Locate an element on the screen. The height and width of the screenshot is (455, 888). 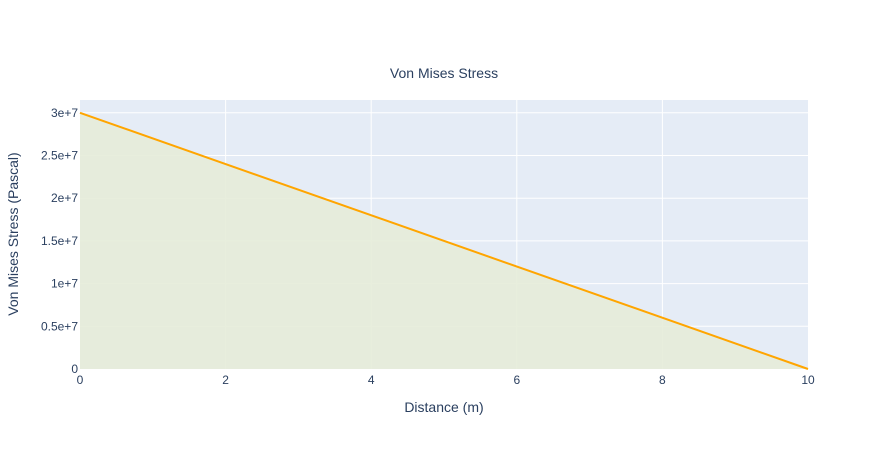
x-tick-label: 6 is located at coordinates (516, 380).